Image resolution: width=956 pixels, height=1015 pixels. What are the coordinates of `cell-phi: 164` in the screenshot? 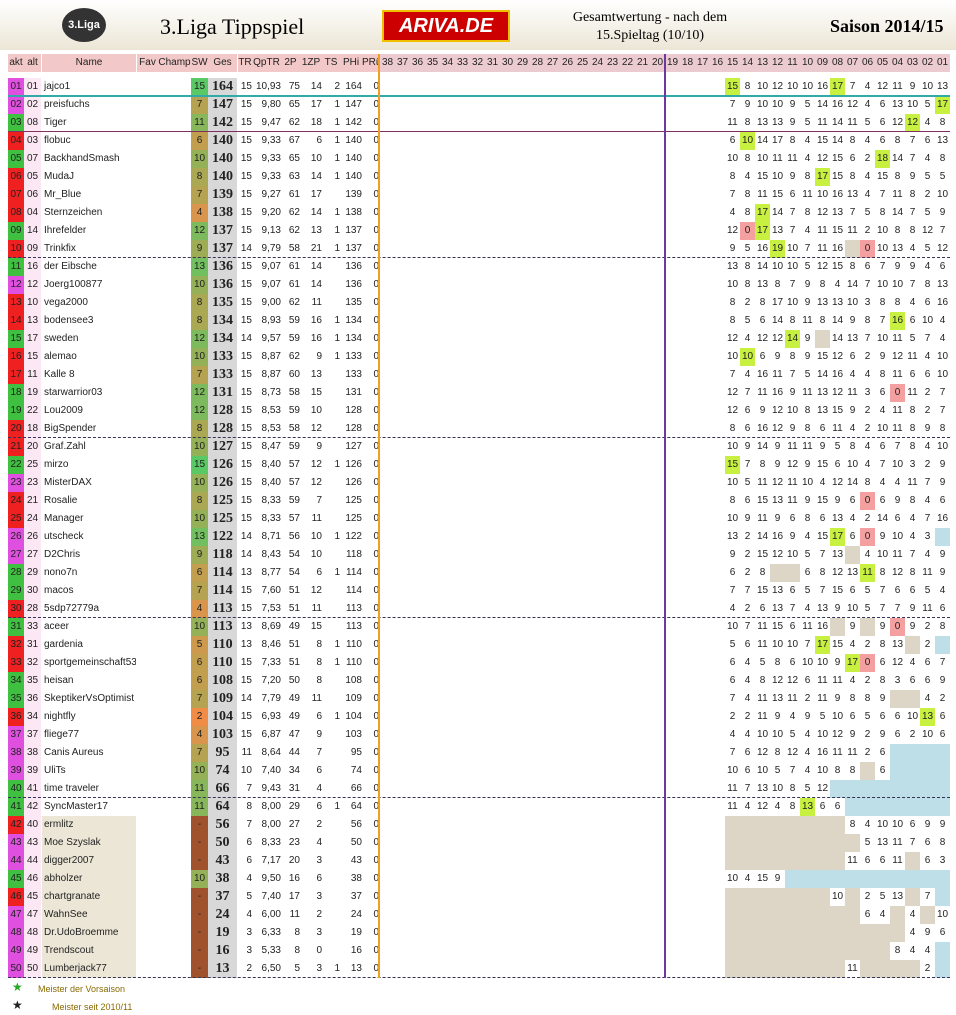 It's located at (353, 86).